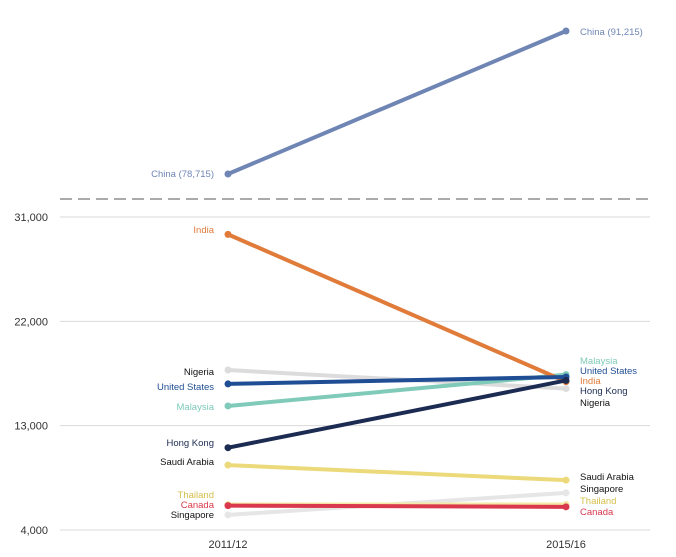  I want to click on x-category-label: 2011/12, so click(228, 545).